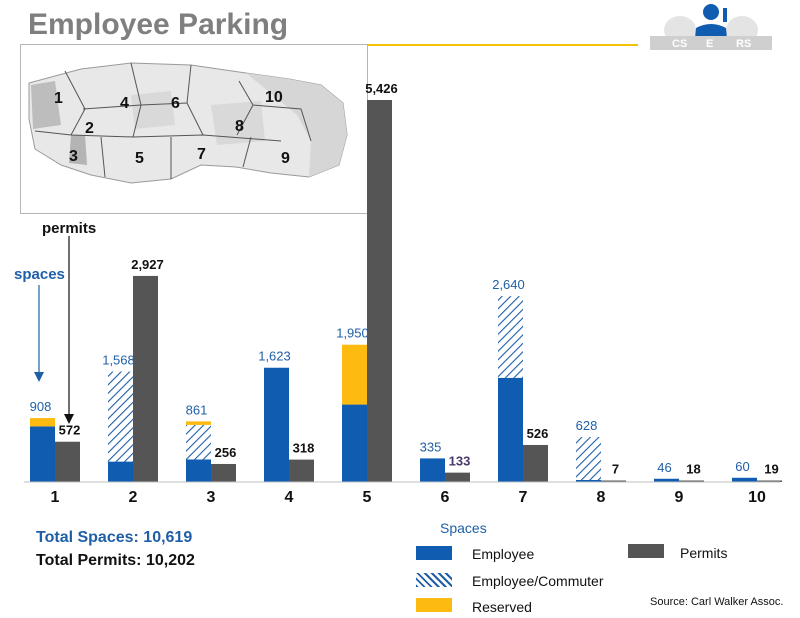 This screenshot has height=618, width=800. What do you see at coordinates (175, 103) in the screenshot?
I see `map-zone-6: 6` at bounding box center [175, 103].